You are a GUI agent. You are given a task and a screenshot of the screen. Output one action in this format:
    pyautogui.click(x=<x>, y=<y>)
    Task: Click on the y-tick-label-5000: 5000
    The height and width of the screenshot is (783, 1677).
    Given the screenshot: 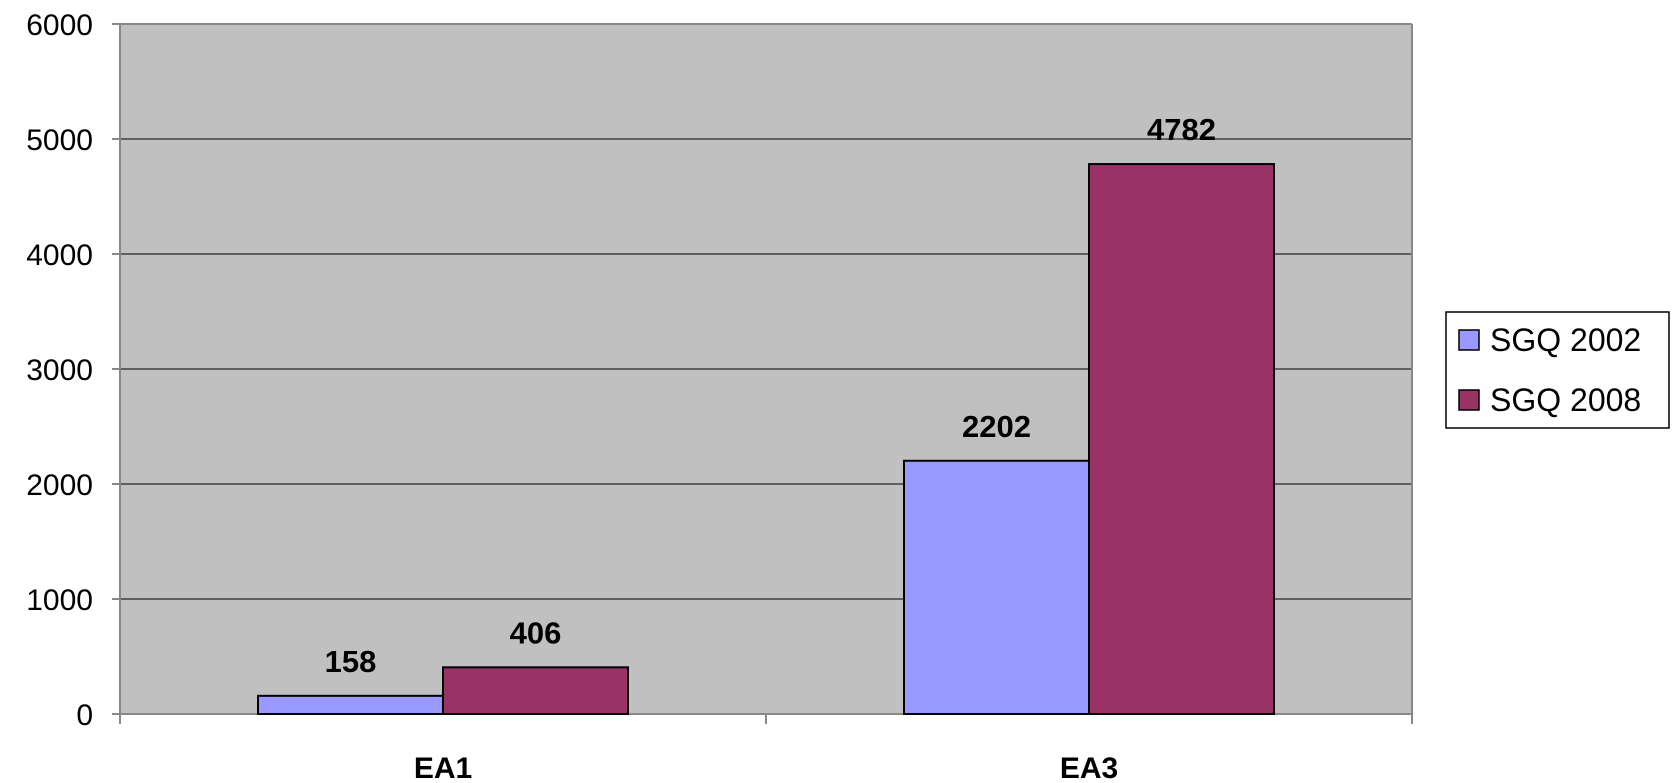 What is the action you would take?
    pyautogui.click(x=59, y=140)
    